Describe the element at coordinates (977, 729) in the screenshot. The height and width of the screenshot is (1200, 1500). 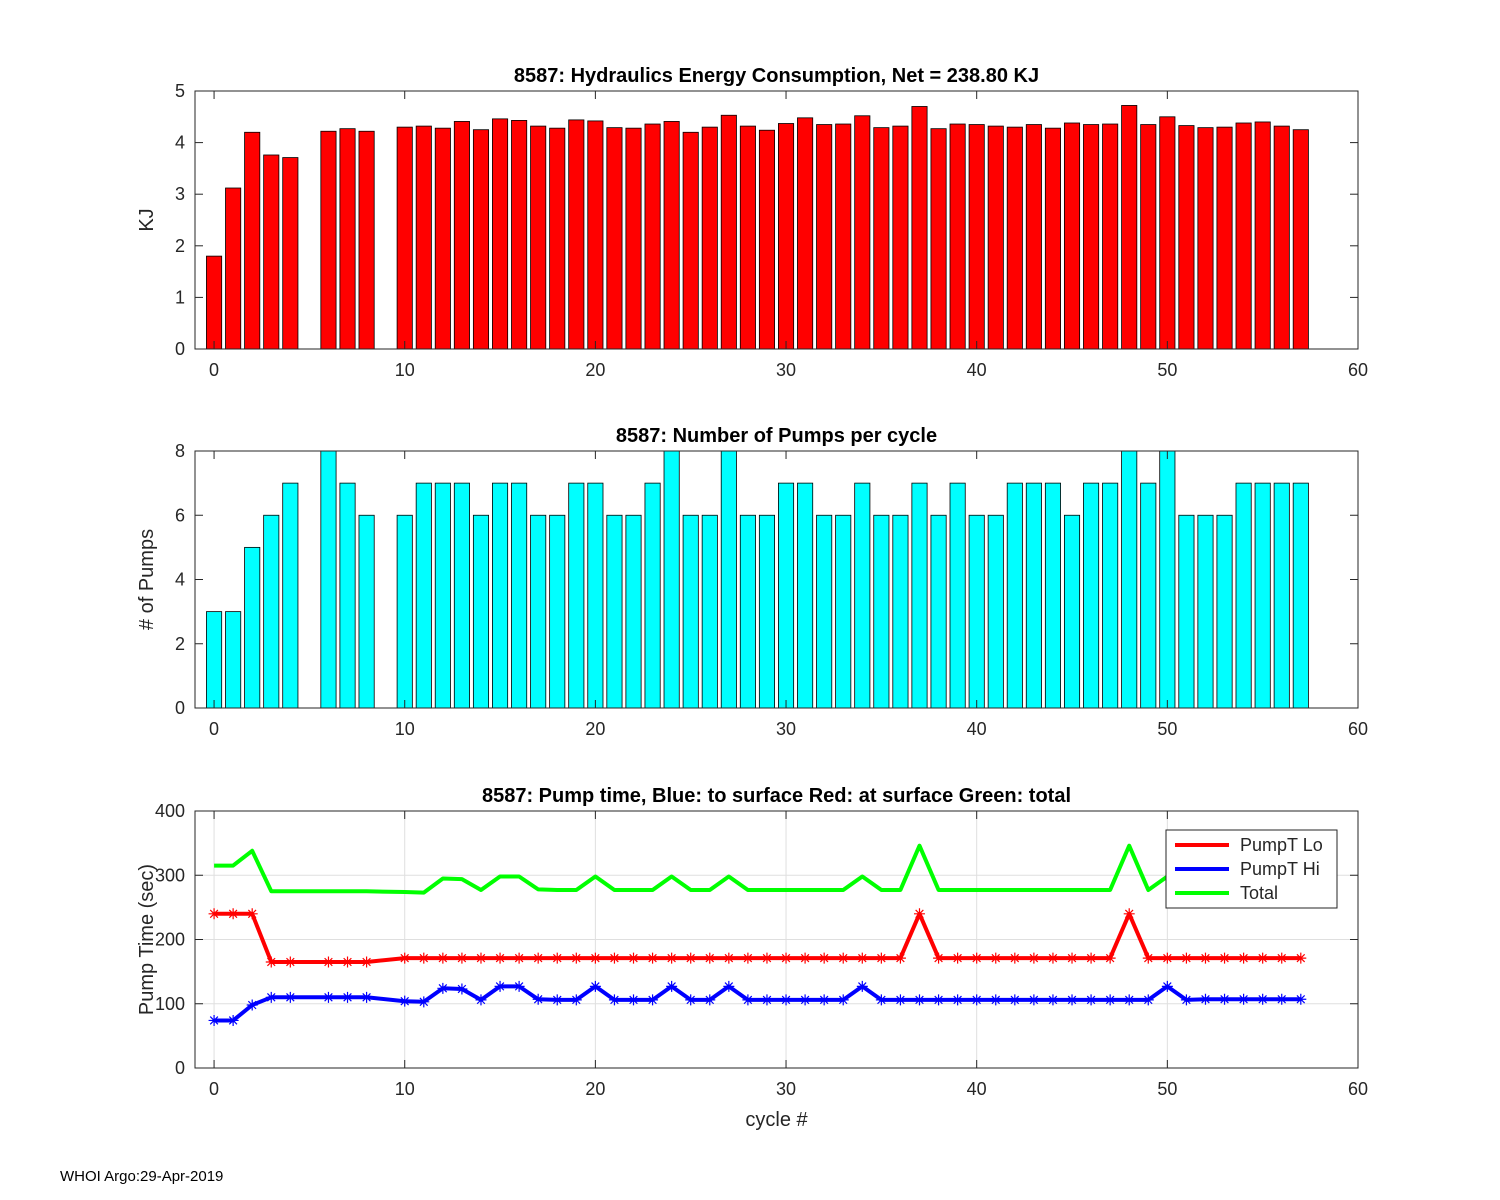
I see `x-tick-label: 40` at that location.